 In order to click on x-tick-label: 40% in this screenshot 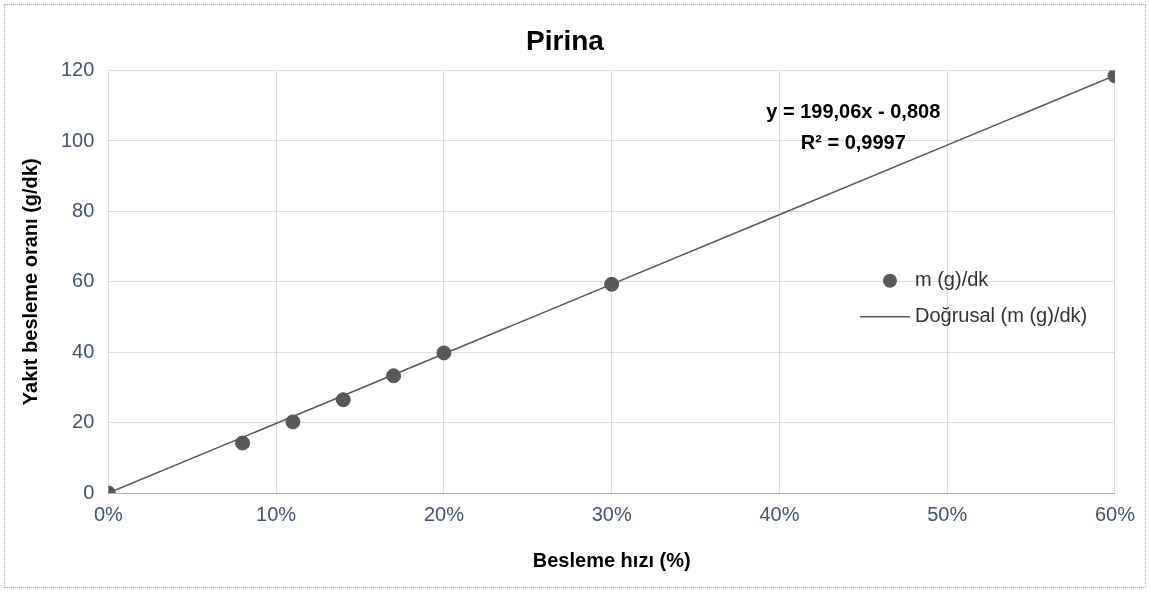, I will do `click(779, 513)`.